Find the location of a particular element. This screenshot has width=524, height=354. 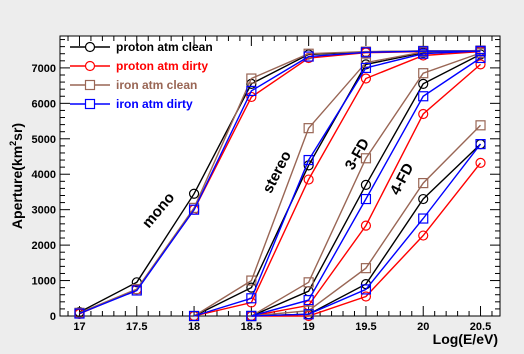

x-tick-label: 18.5 is located at coordinates (251, 327).